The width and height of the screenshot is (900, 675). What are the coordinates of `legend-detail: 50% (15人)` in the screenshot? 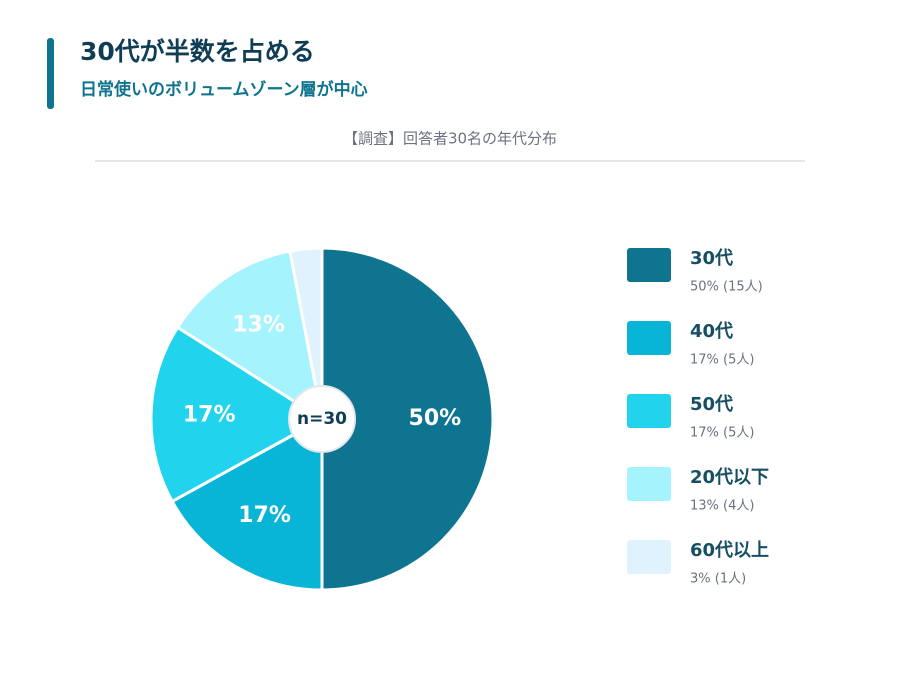 It's located at (726, 287).